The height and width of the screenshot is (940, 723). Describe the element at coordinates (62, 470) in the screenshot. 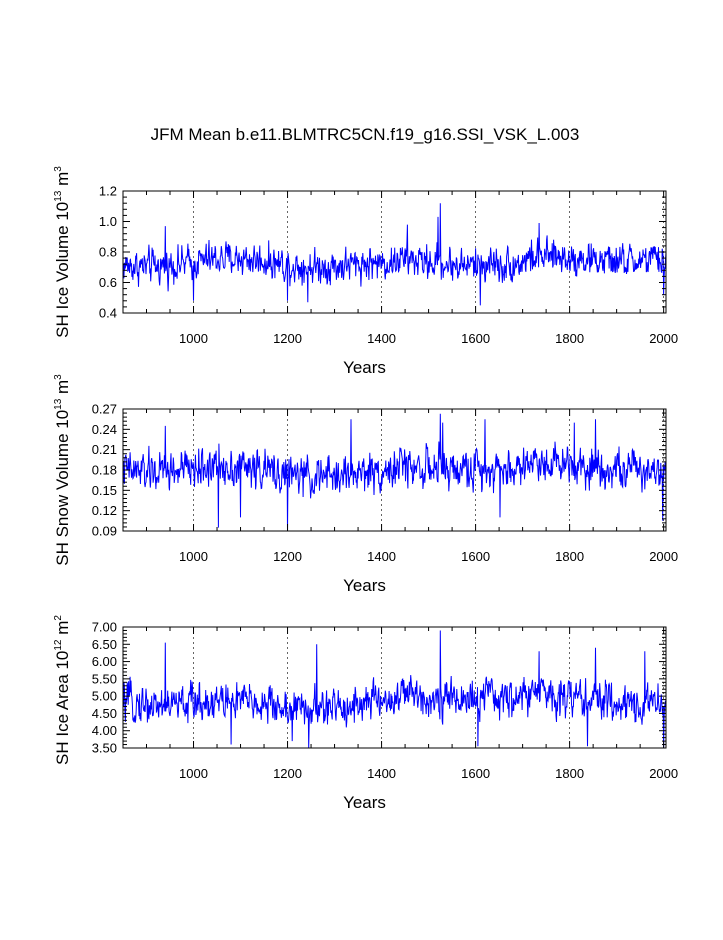

I see `y-axis-label: SH Snow Volume 1013 m3` at that location.